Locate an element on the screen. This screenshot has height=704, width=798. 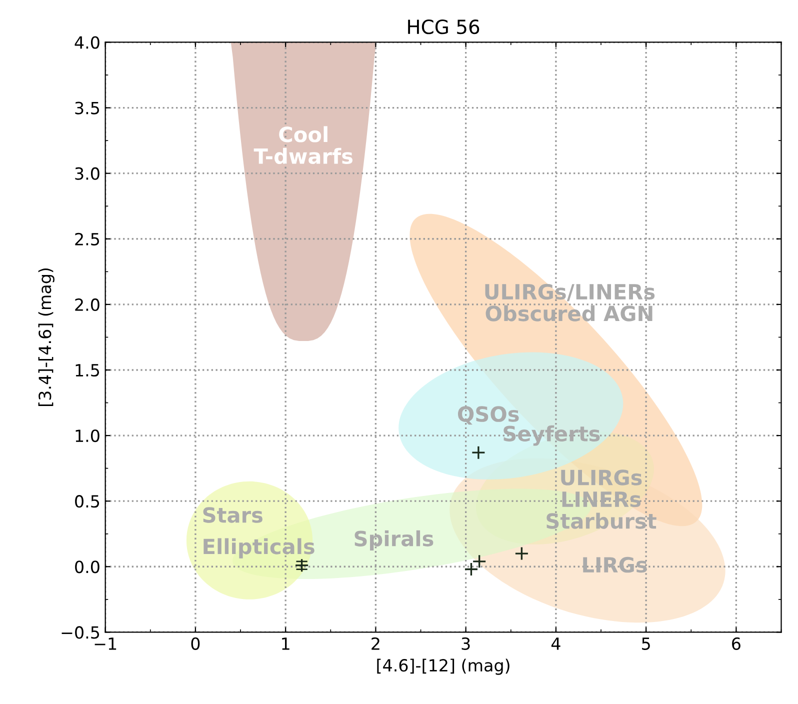
annotation: Cool T-dwarfs is located at coordinates (303, 145).